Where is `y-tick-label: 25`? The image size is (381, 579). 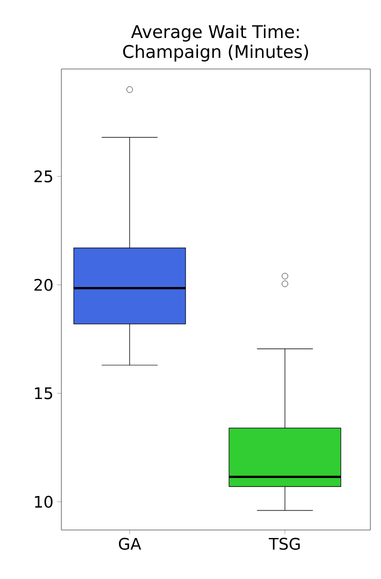 y-tick-label: 25 is located at coordinates (43, 176).